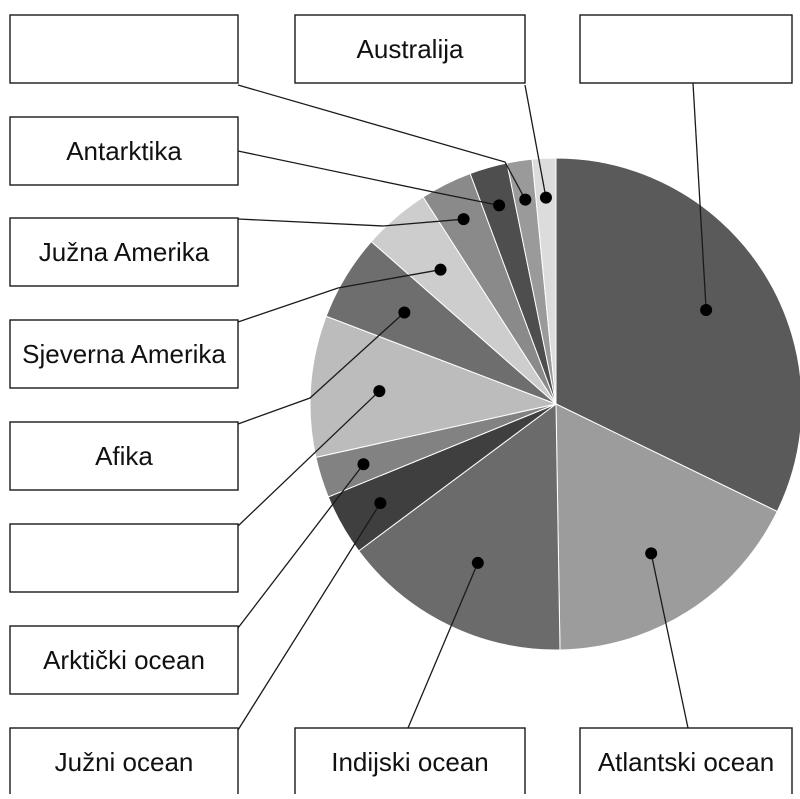 The height and width of the screenshot is (799, 800). I want to click on slice-label-1: Atlantski ocean, so click(686, 762).